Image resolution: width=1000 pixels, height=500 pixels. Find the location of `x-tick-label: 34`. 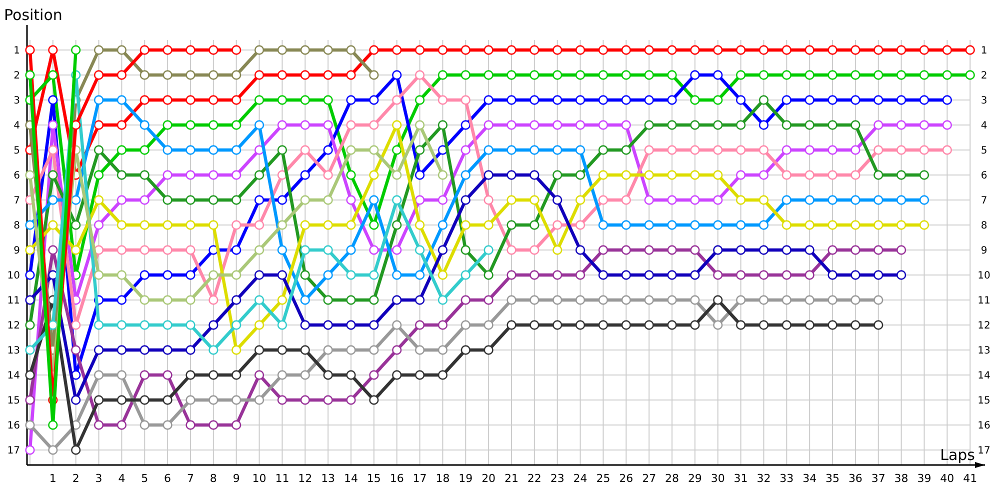

x-tick-label: 34 is located at coordinates (809, 478).